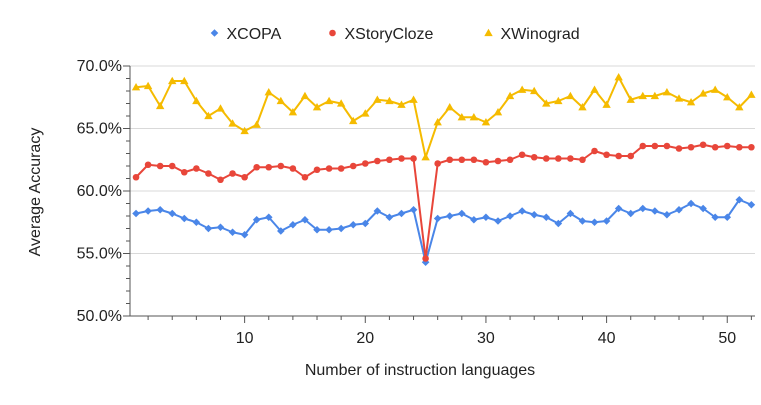  I want to click on x-tick-label: 40, so click(607, 338).